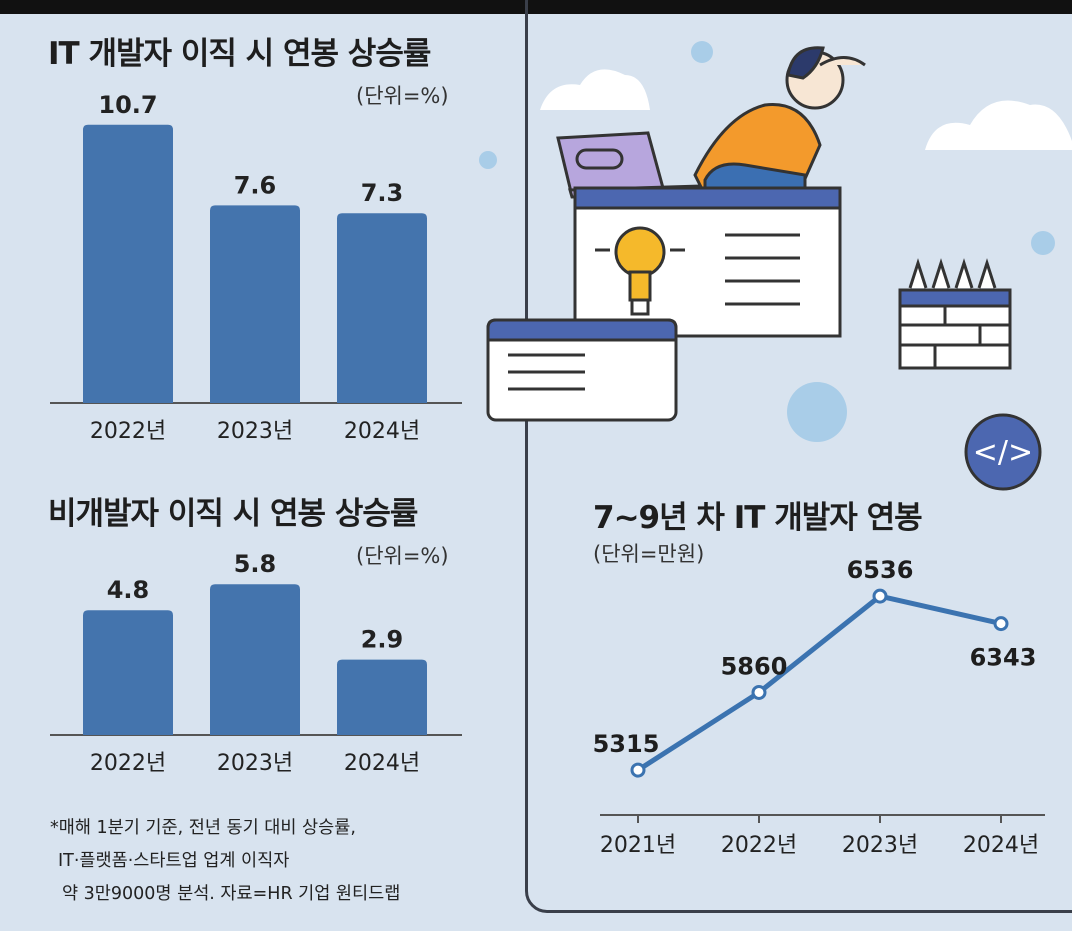 This screenshot has width=1072, height=931. I want to click on chart3-title: 7~9년 차 IT 개발자 연봉, so click(758, 518).